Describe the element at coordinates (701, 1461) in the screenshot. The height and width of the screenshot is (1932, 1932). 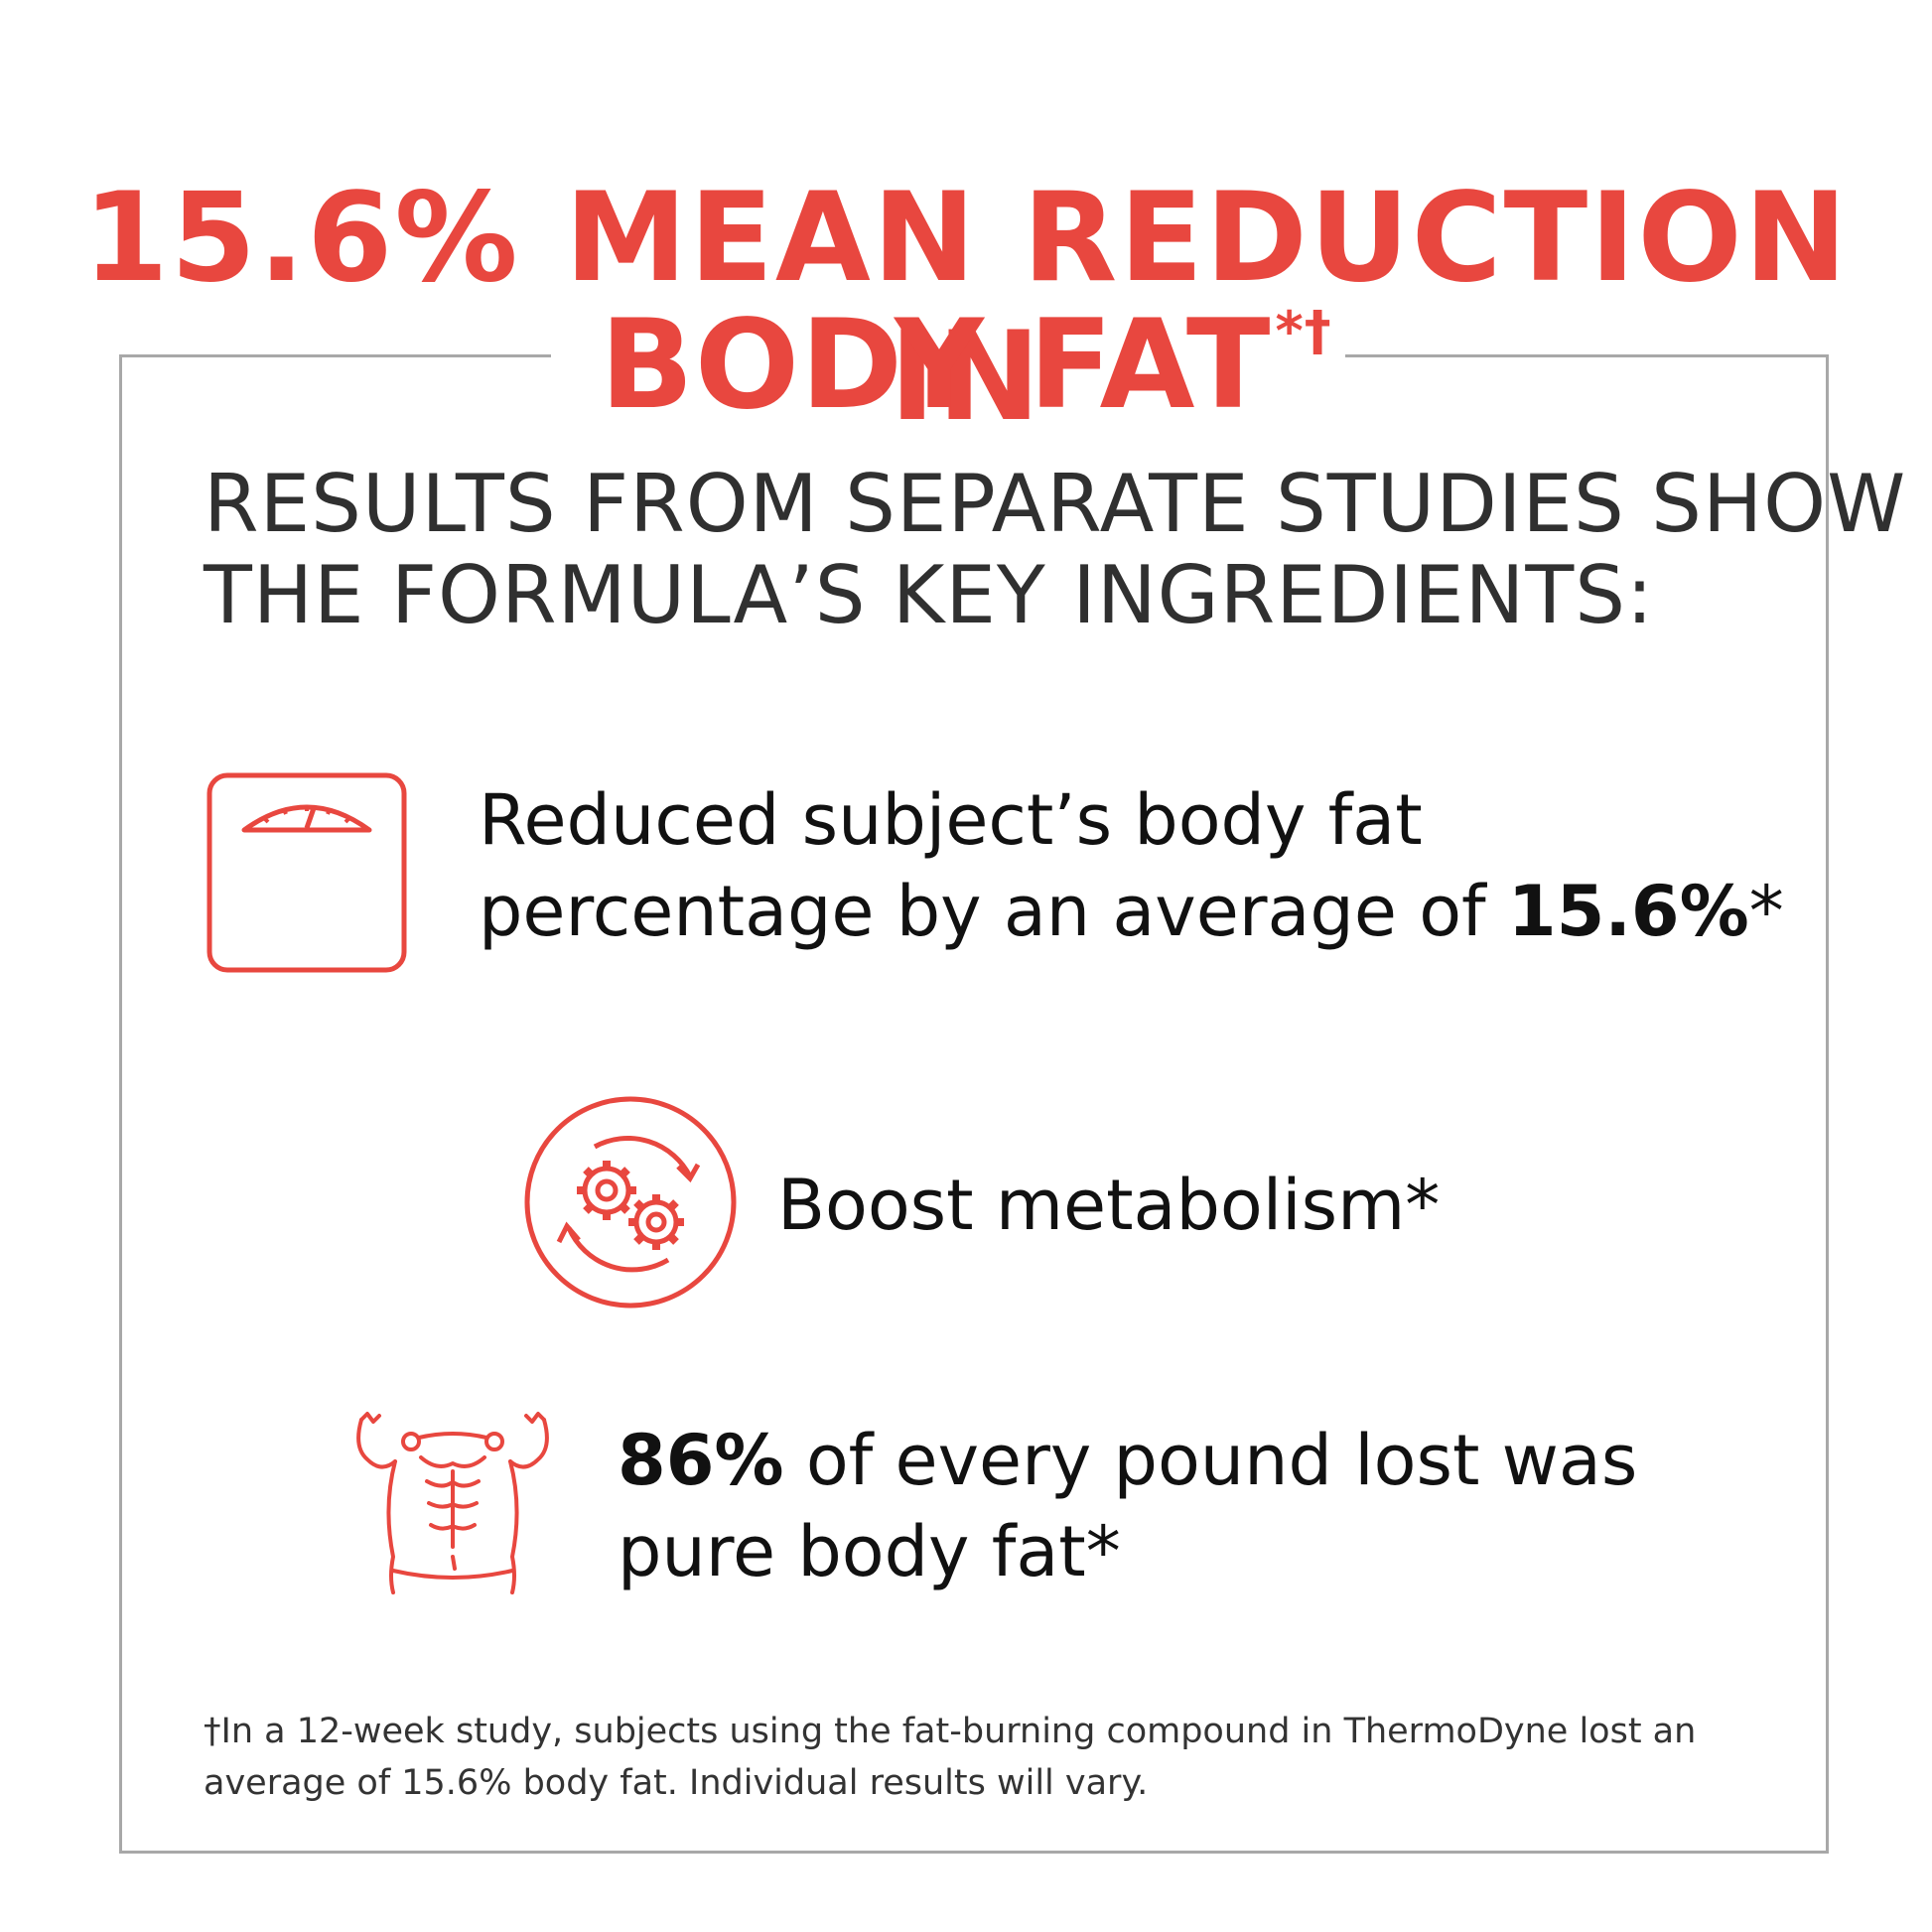
I see `benefit-3-percent: 86%` at that location.